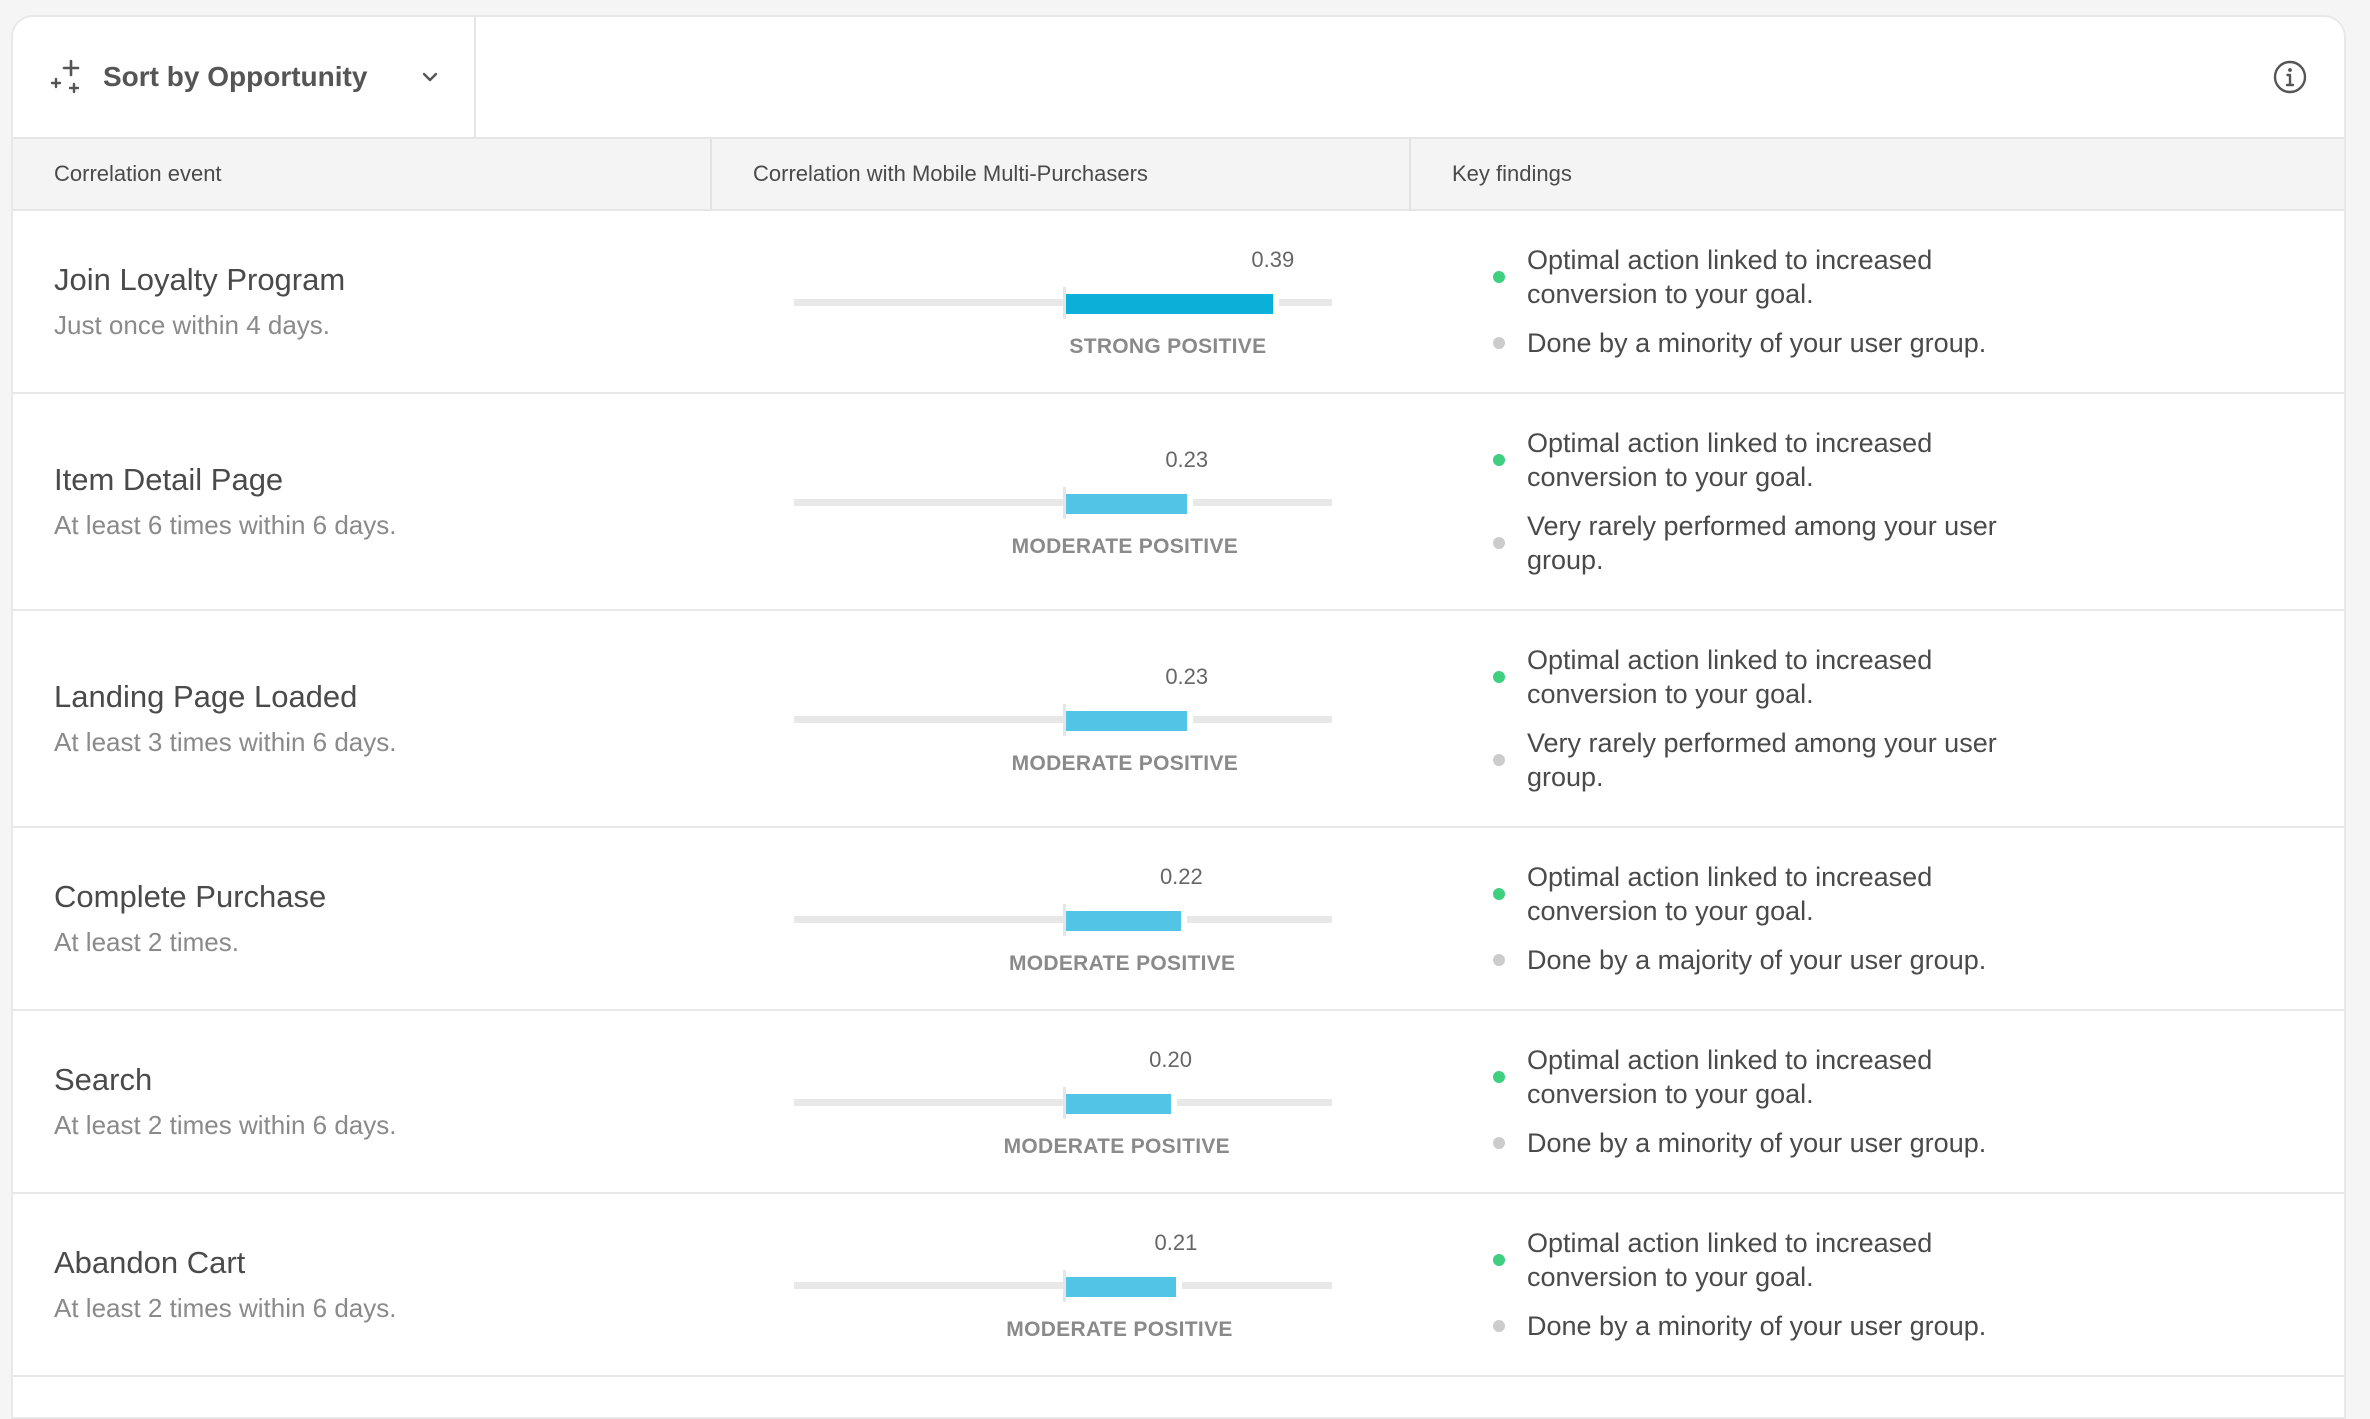 The width and height of the screenshot is (2370, 1419). What do you see at coordinates (1273, 259) in the screenshot?
I see `correlation-value: 0.39` at bounding box center [1273, 259].